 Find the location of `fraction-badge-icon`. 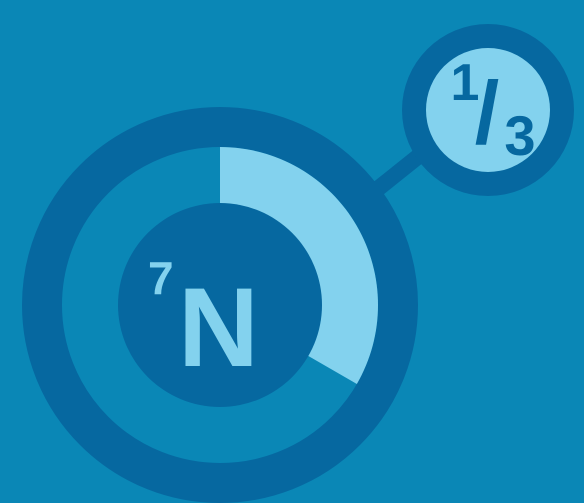

fraction-badge-icon is located at coordinates (488, 110).